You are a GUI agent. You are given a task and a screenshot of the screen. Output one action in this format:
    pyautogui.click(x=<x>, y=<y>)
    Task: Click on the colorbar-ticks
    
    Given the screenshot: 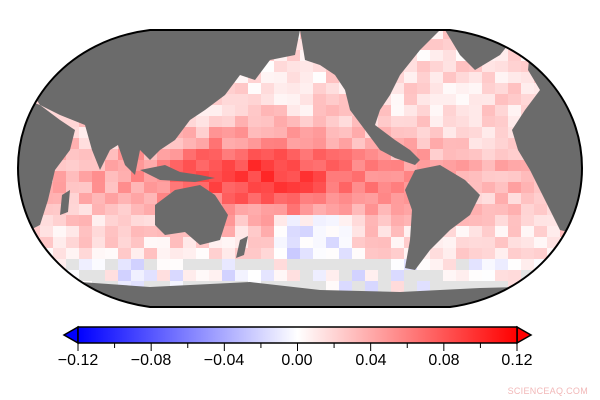 What is the action you would take?
    pyautogui.click(x=297, y=347)
    